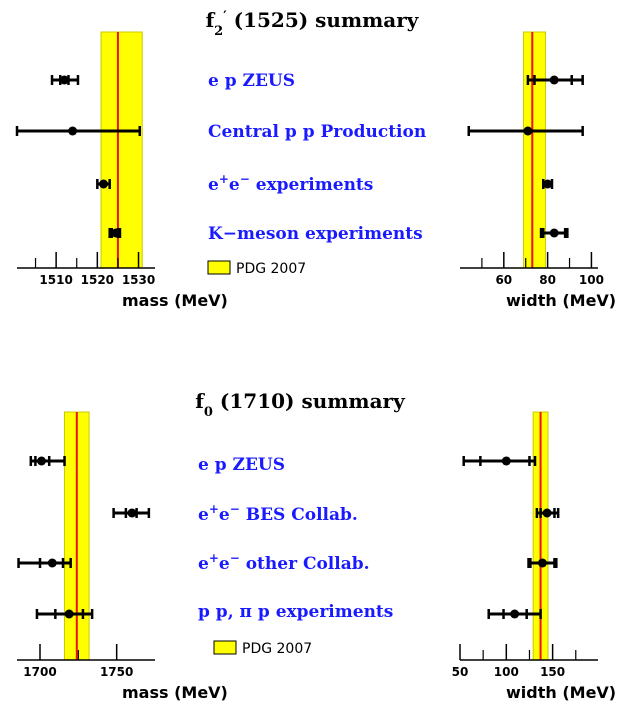 The height and width of the screenshot is (704, 625). I want to click on experiment-label-part: BES Collab., so click(299, 515).